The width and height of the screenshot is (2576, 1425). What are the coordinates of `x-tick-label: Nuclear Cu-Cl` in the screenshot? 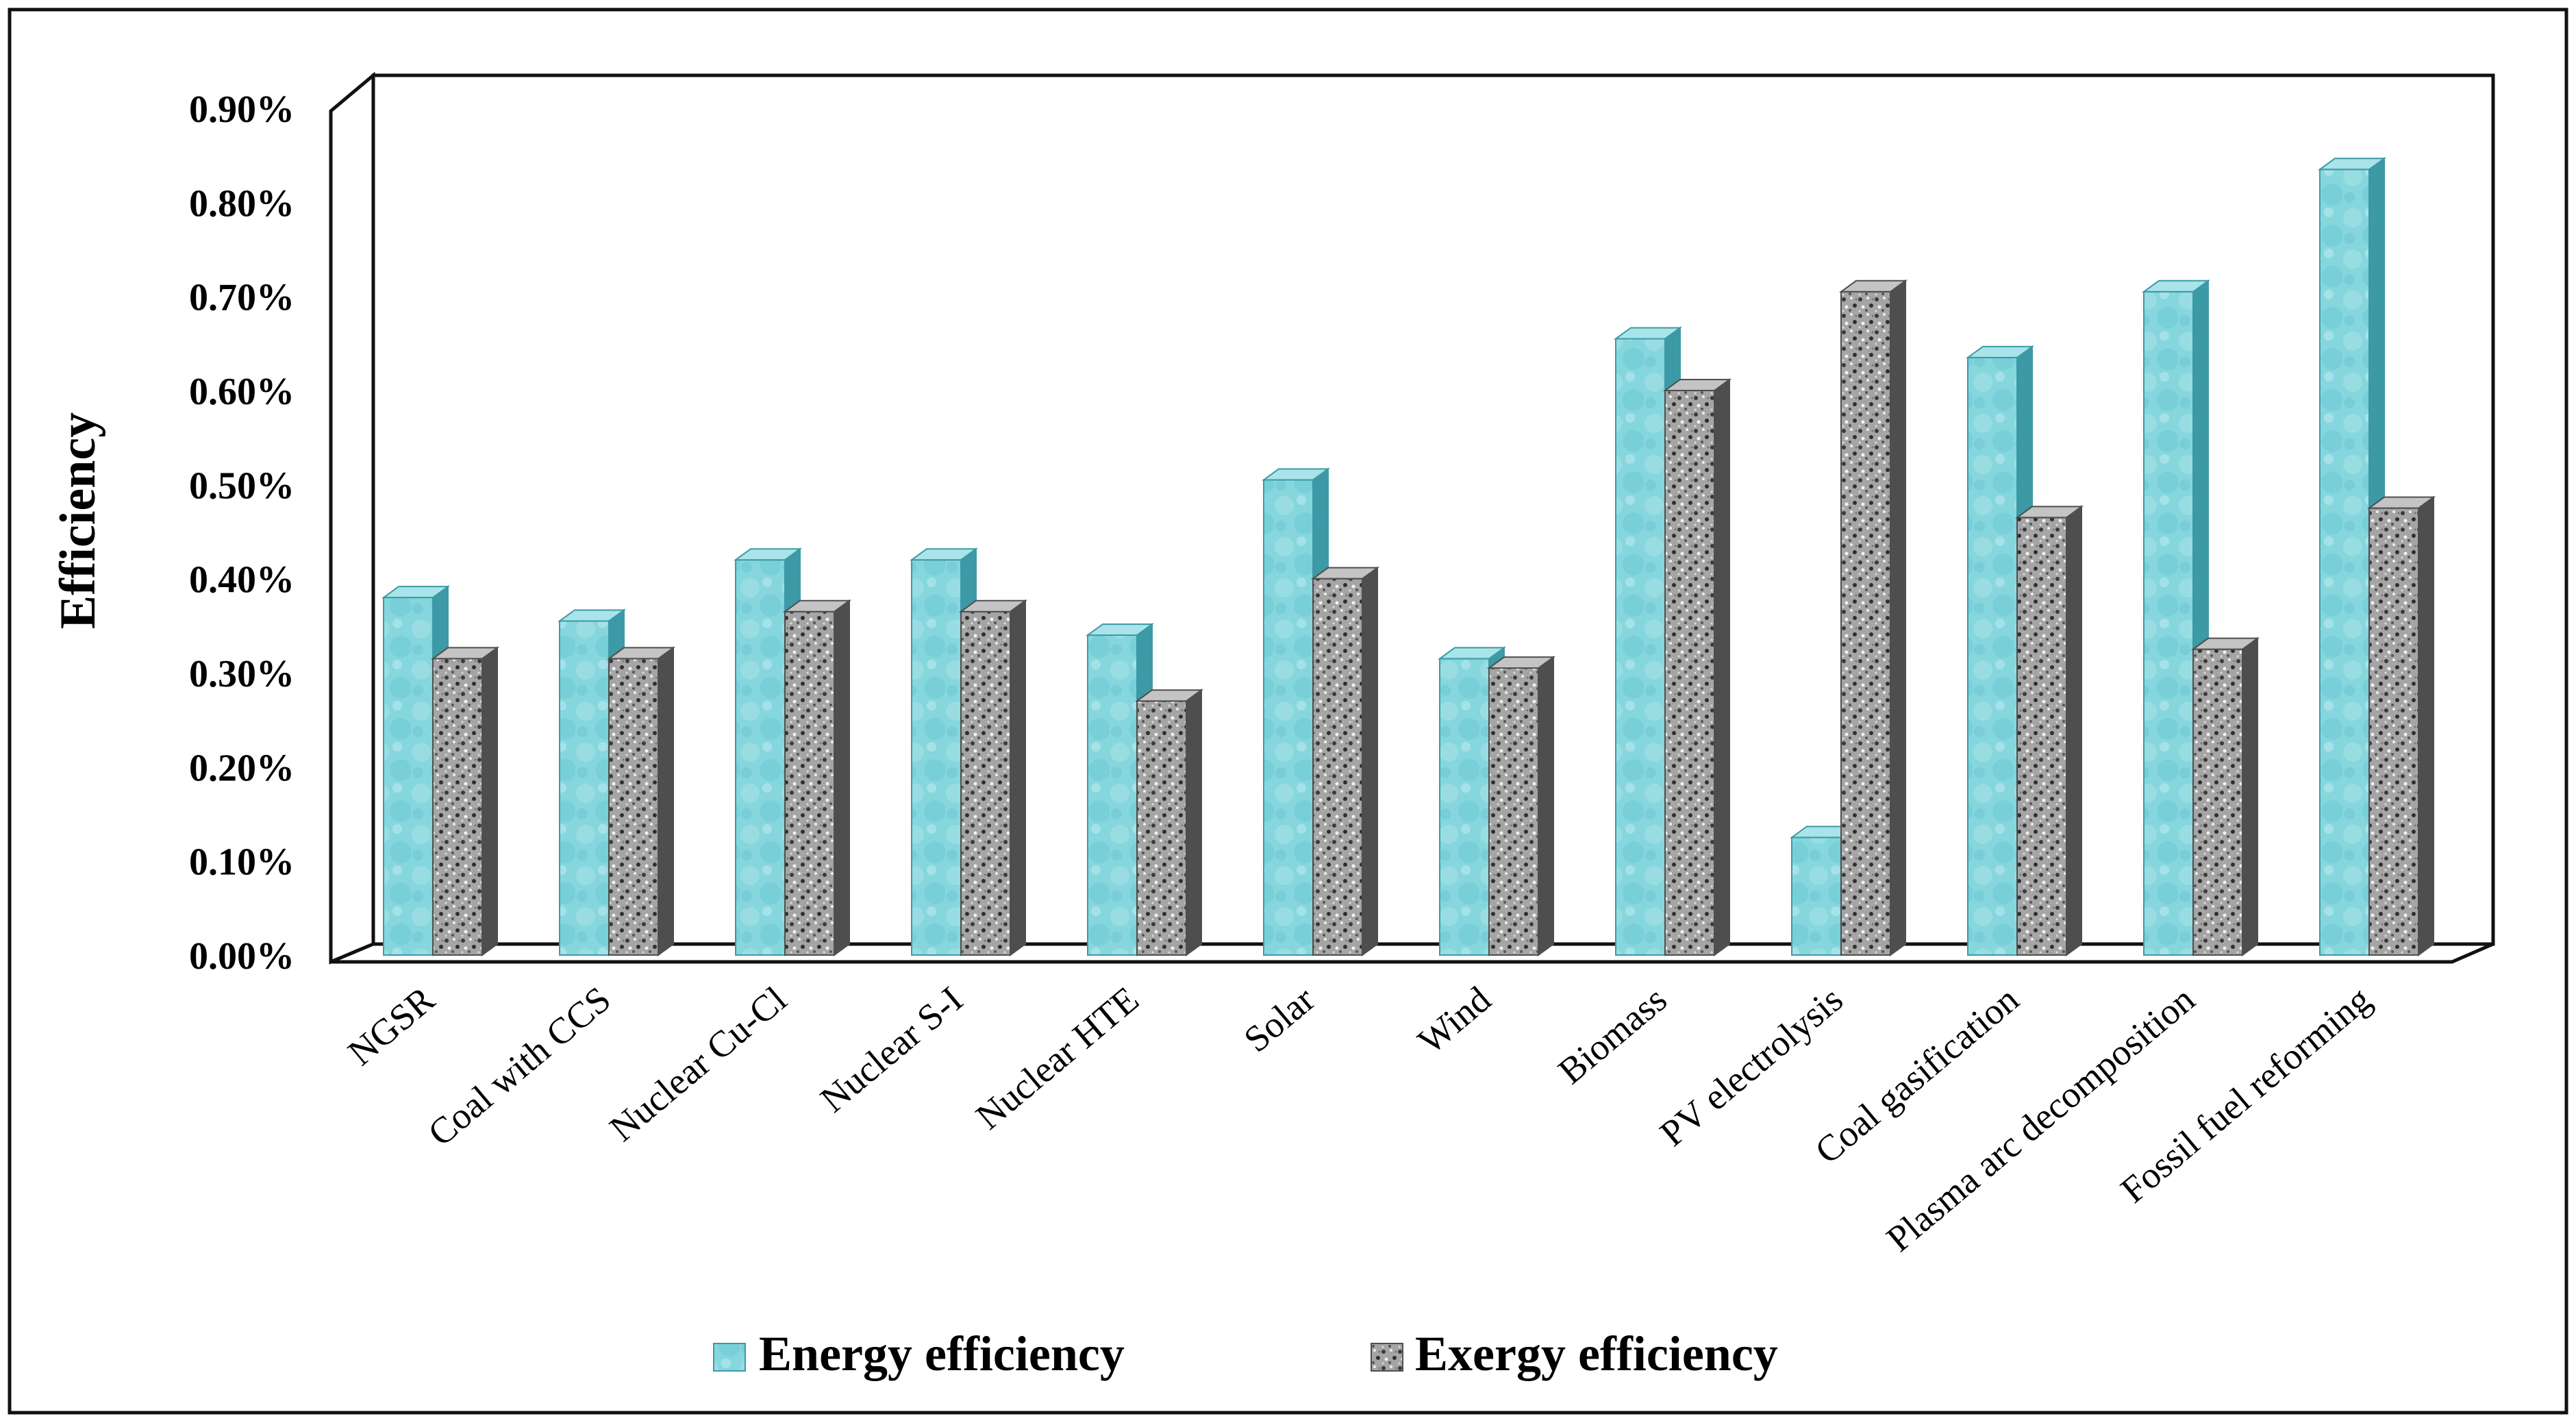 It's located at (698, 1063).